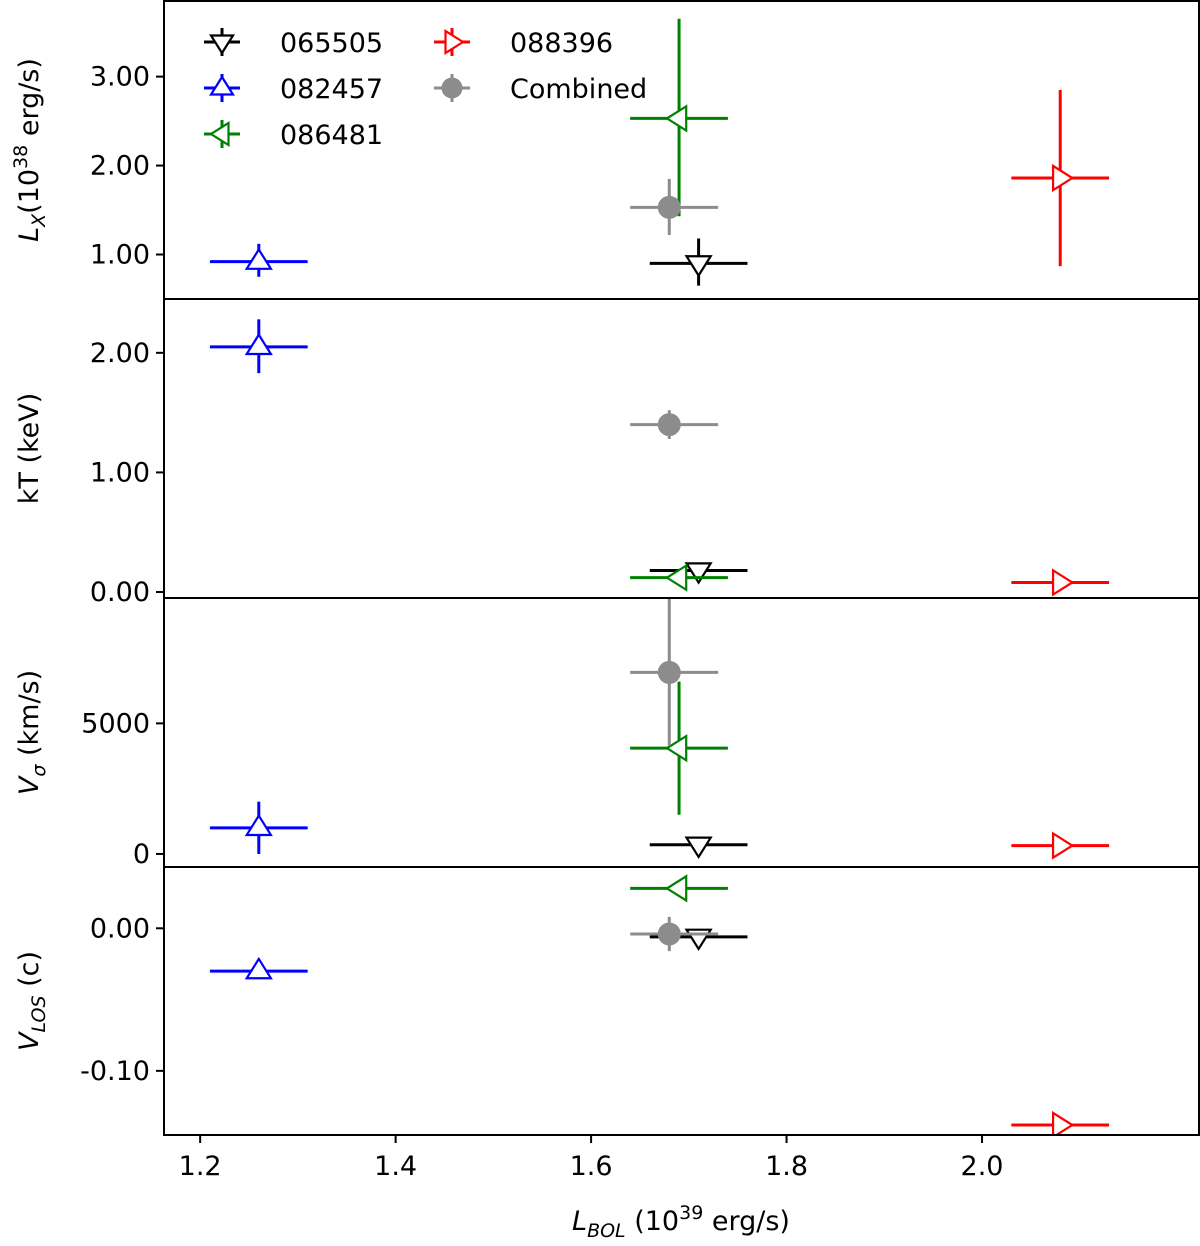 The width and height of the screenshot is (1200, 1246). What do you see at coordinates (691, 1213) in the screenshot?
I see `xlabel-sup: 39` at bounding box center [691, 1213].